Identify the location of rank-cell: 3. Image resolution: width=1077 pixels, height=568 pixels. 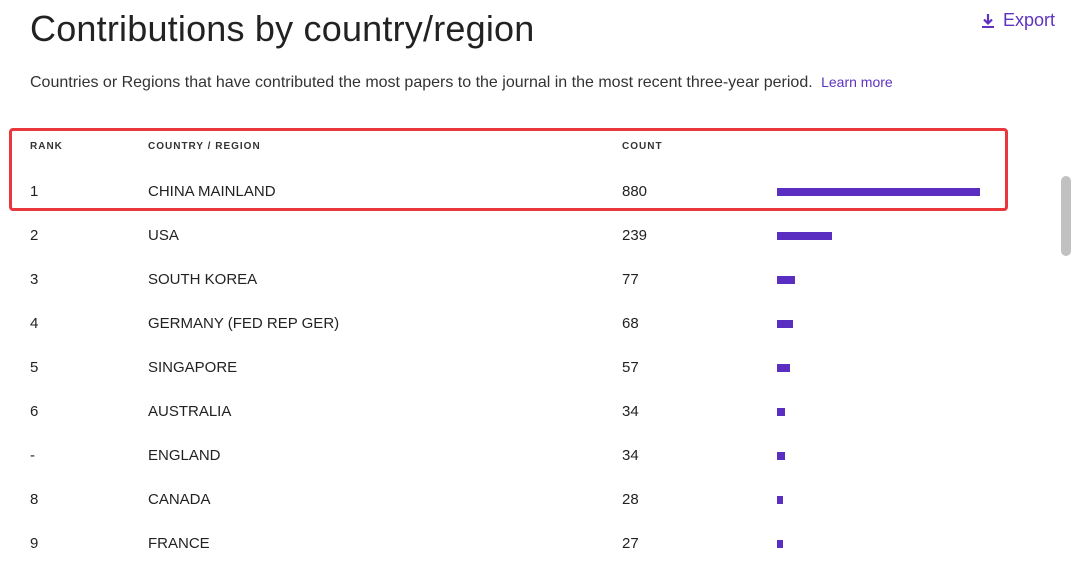
(34, 279).